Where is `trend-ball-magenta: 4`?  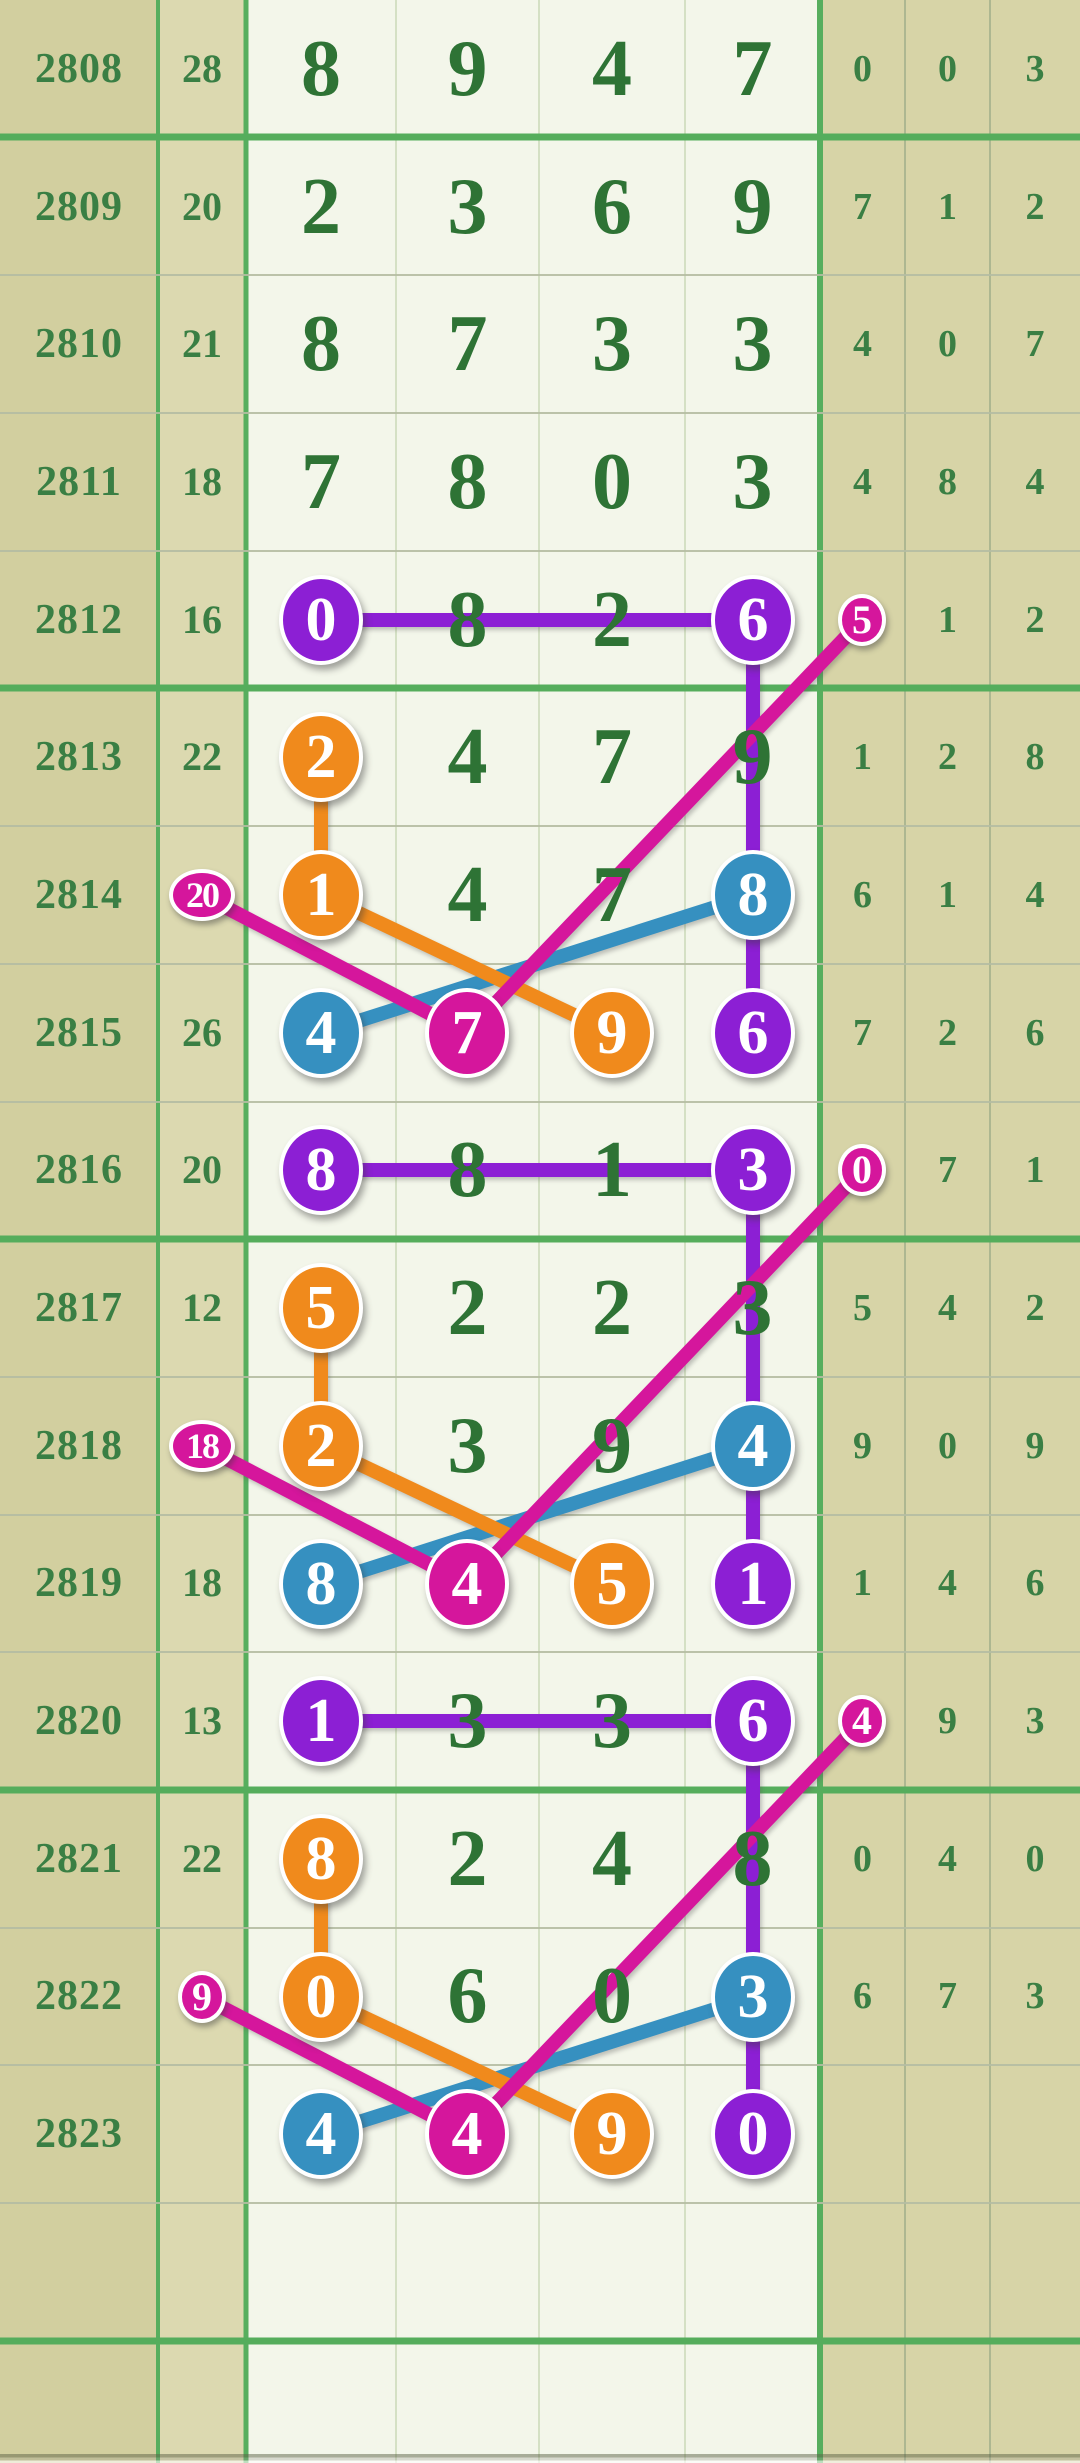
trend-ball-magenta: 4 is located at coordinates (467, 1584).